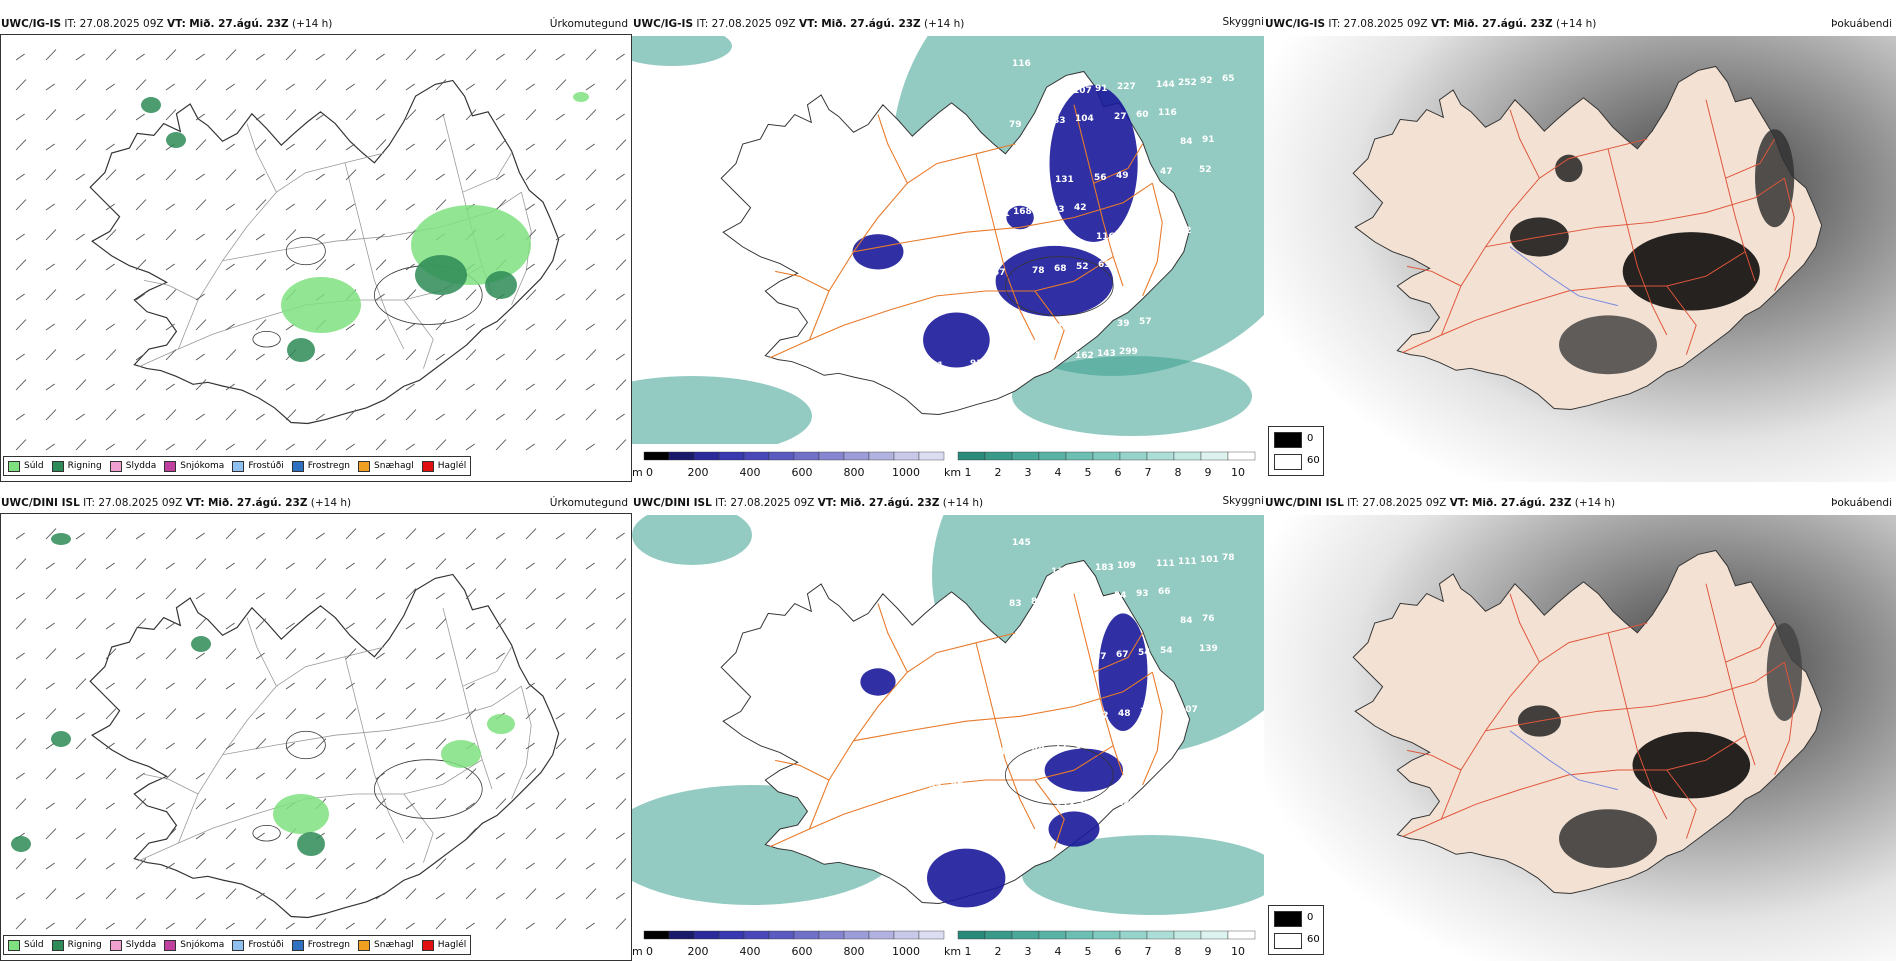 The height and width of the screenshot is (961, 1900). Describe the element at coordinates (1082, 746) in the screenshot. I see `cloud-base-label: 38` at that location.